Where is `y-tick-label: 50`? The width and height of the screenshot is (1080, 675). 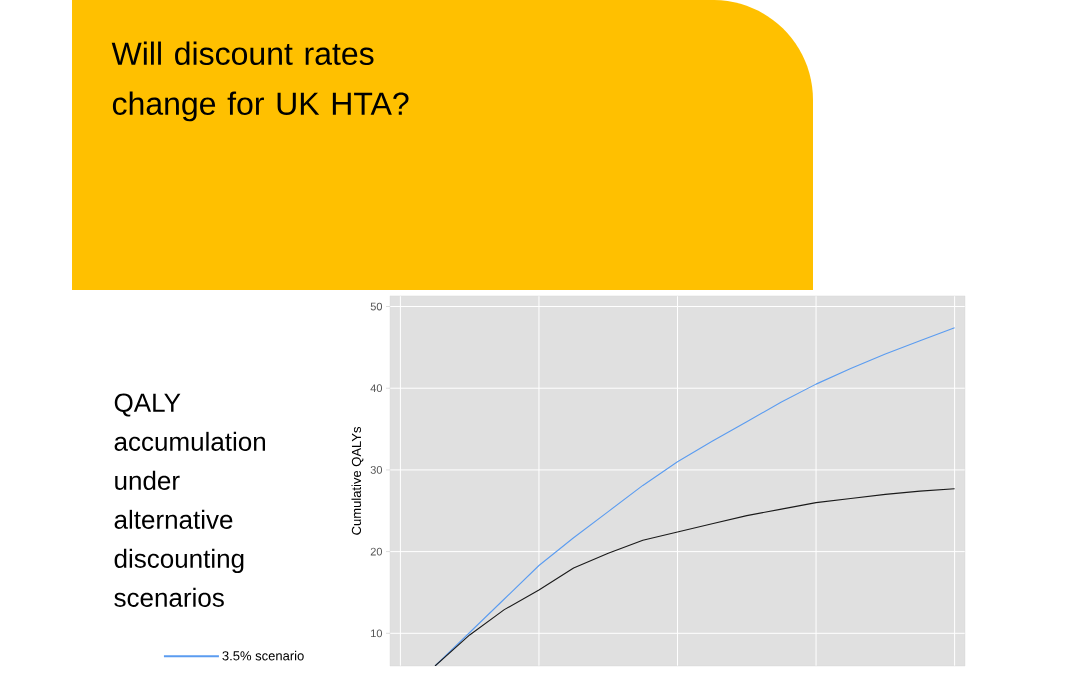 y-tick-label: 50 is located at coordinates (376, 306).